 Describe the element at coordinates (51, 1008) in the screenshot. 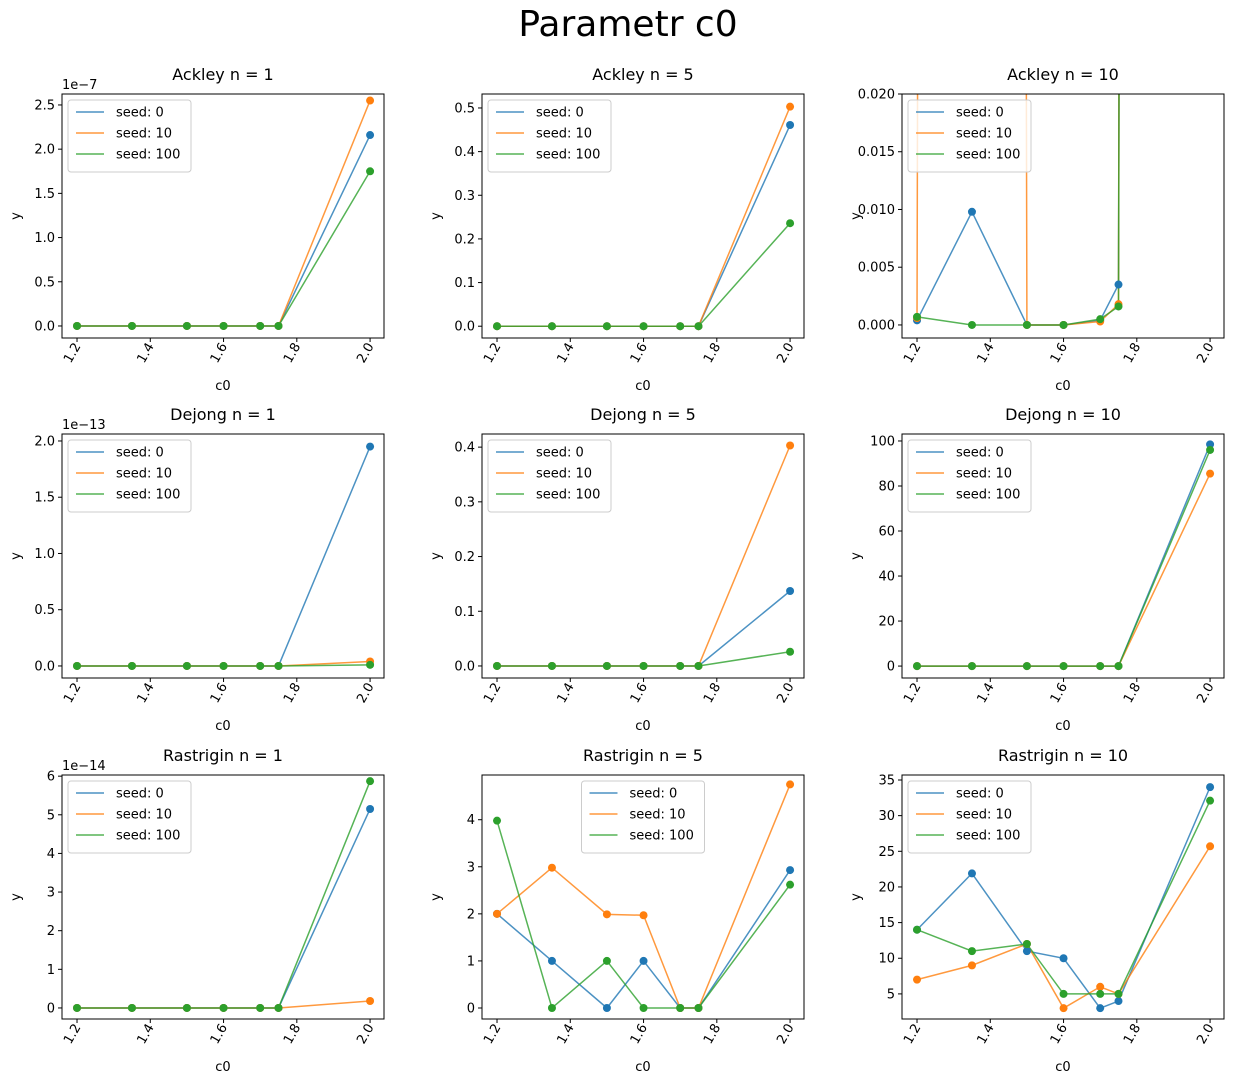

I see `y-tick-label: 0` at that location.